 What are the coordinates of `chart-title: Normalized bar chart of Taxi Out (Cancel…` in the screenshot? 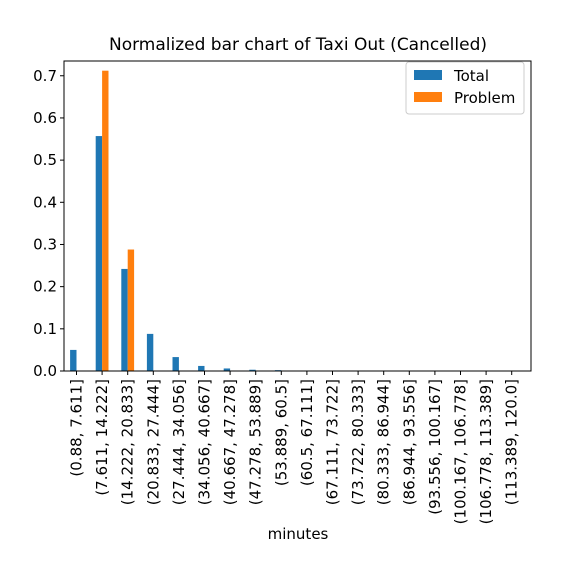 It's located at (298, 45).